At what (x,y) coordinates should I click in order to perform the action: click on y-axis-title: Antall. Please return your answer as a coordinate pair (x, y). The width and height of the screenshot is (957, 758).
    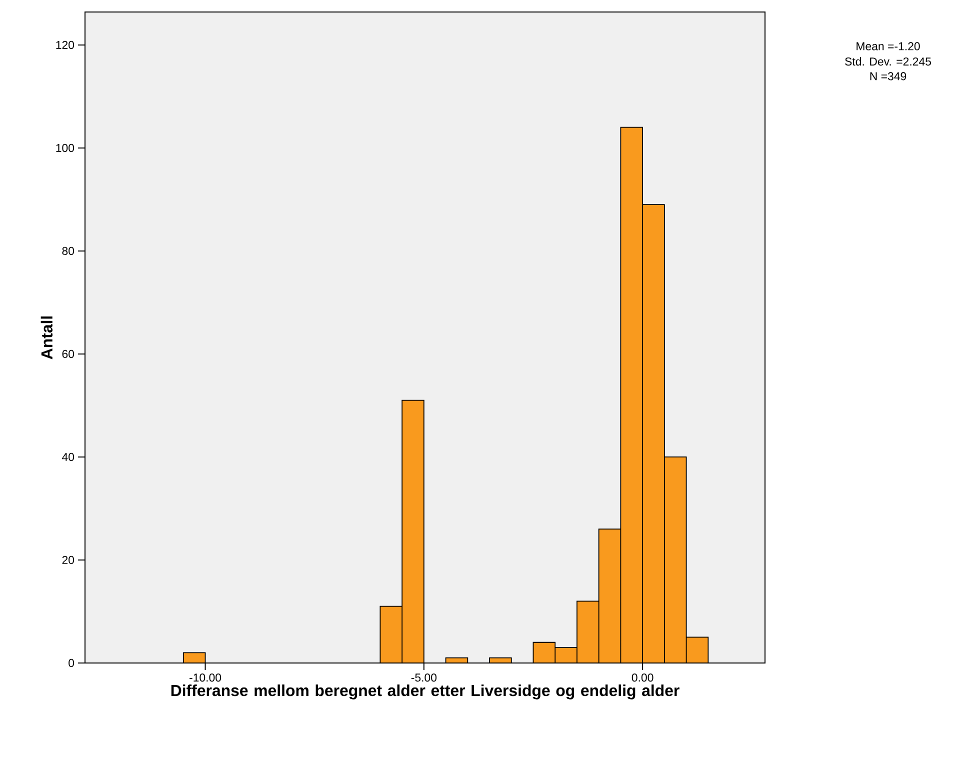
    Looking at the image, I should click on (46, 338).